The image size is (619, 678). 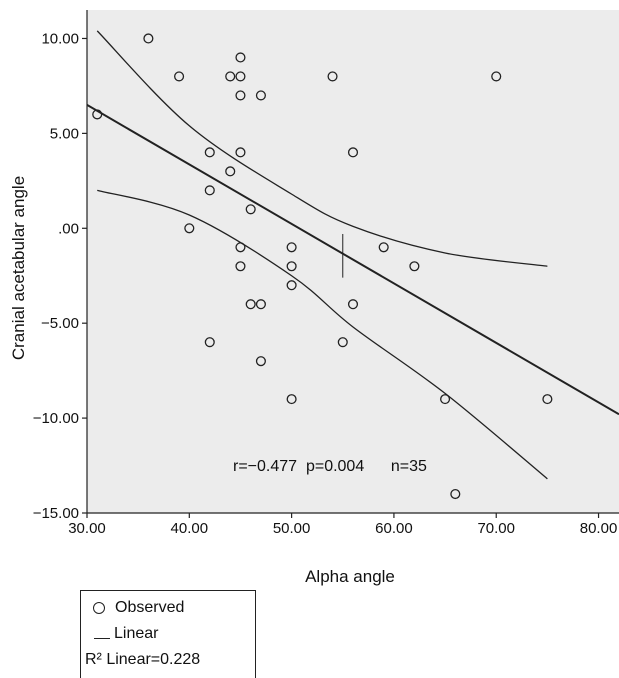 I want to click on legend-r-squared-text: R² Linear=0.228, so click(x=143, y=659).